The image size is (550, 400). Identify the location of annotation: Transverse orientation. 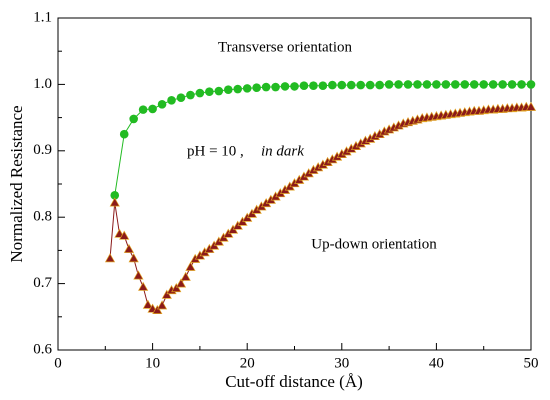
(285, 47).